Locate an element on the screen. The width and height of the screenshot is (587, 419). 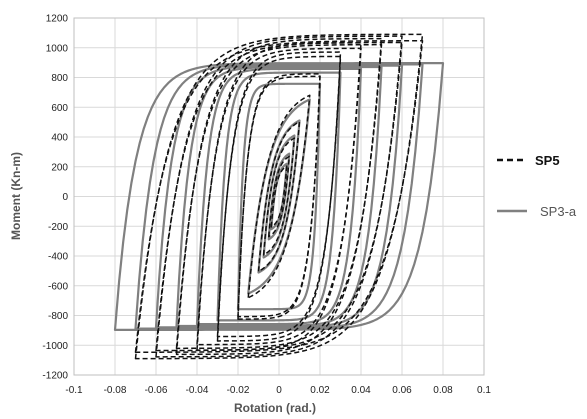
x-tick-label: -0.02 is located at coordinates (238, 390).